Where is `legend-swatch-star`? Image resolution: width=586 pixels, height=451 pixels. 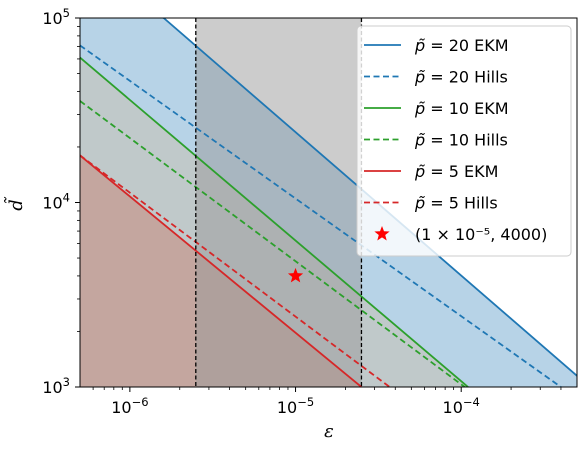
legend-swatch-star is located at coordinates (382, 233).